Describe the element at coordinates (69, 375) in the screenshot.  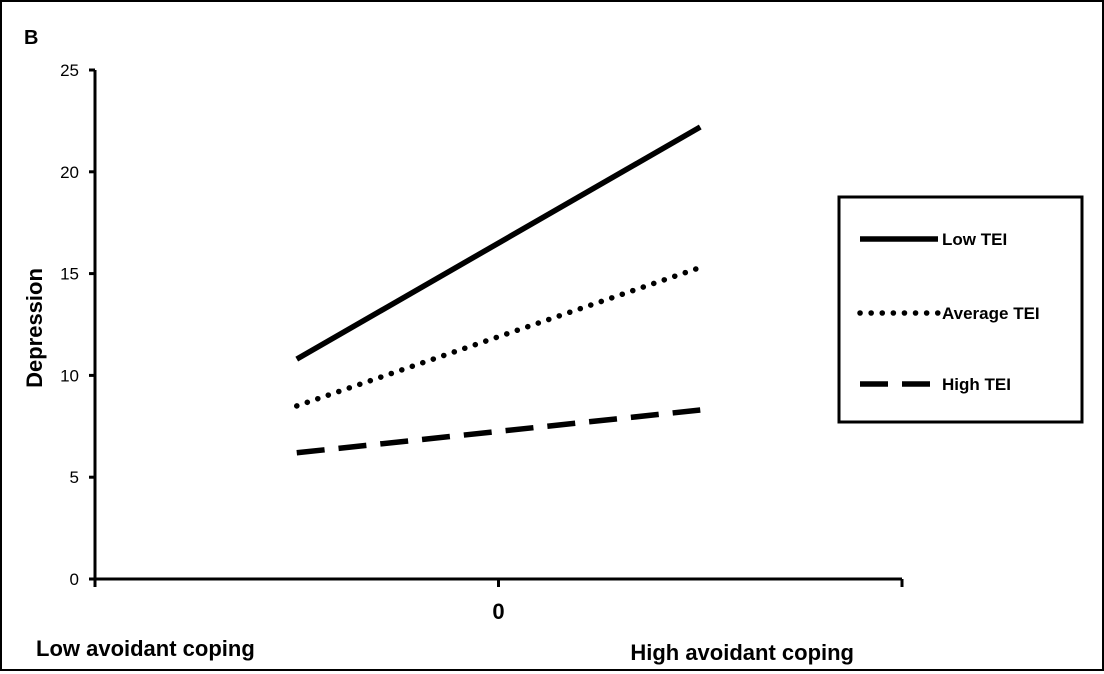
I see `y-tick-label: 10` at that location.